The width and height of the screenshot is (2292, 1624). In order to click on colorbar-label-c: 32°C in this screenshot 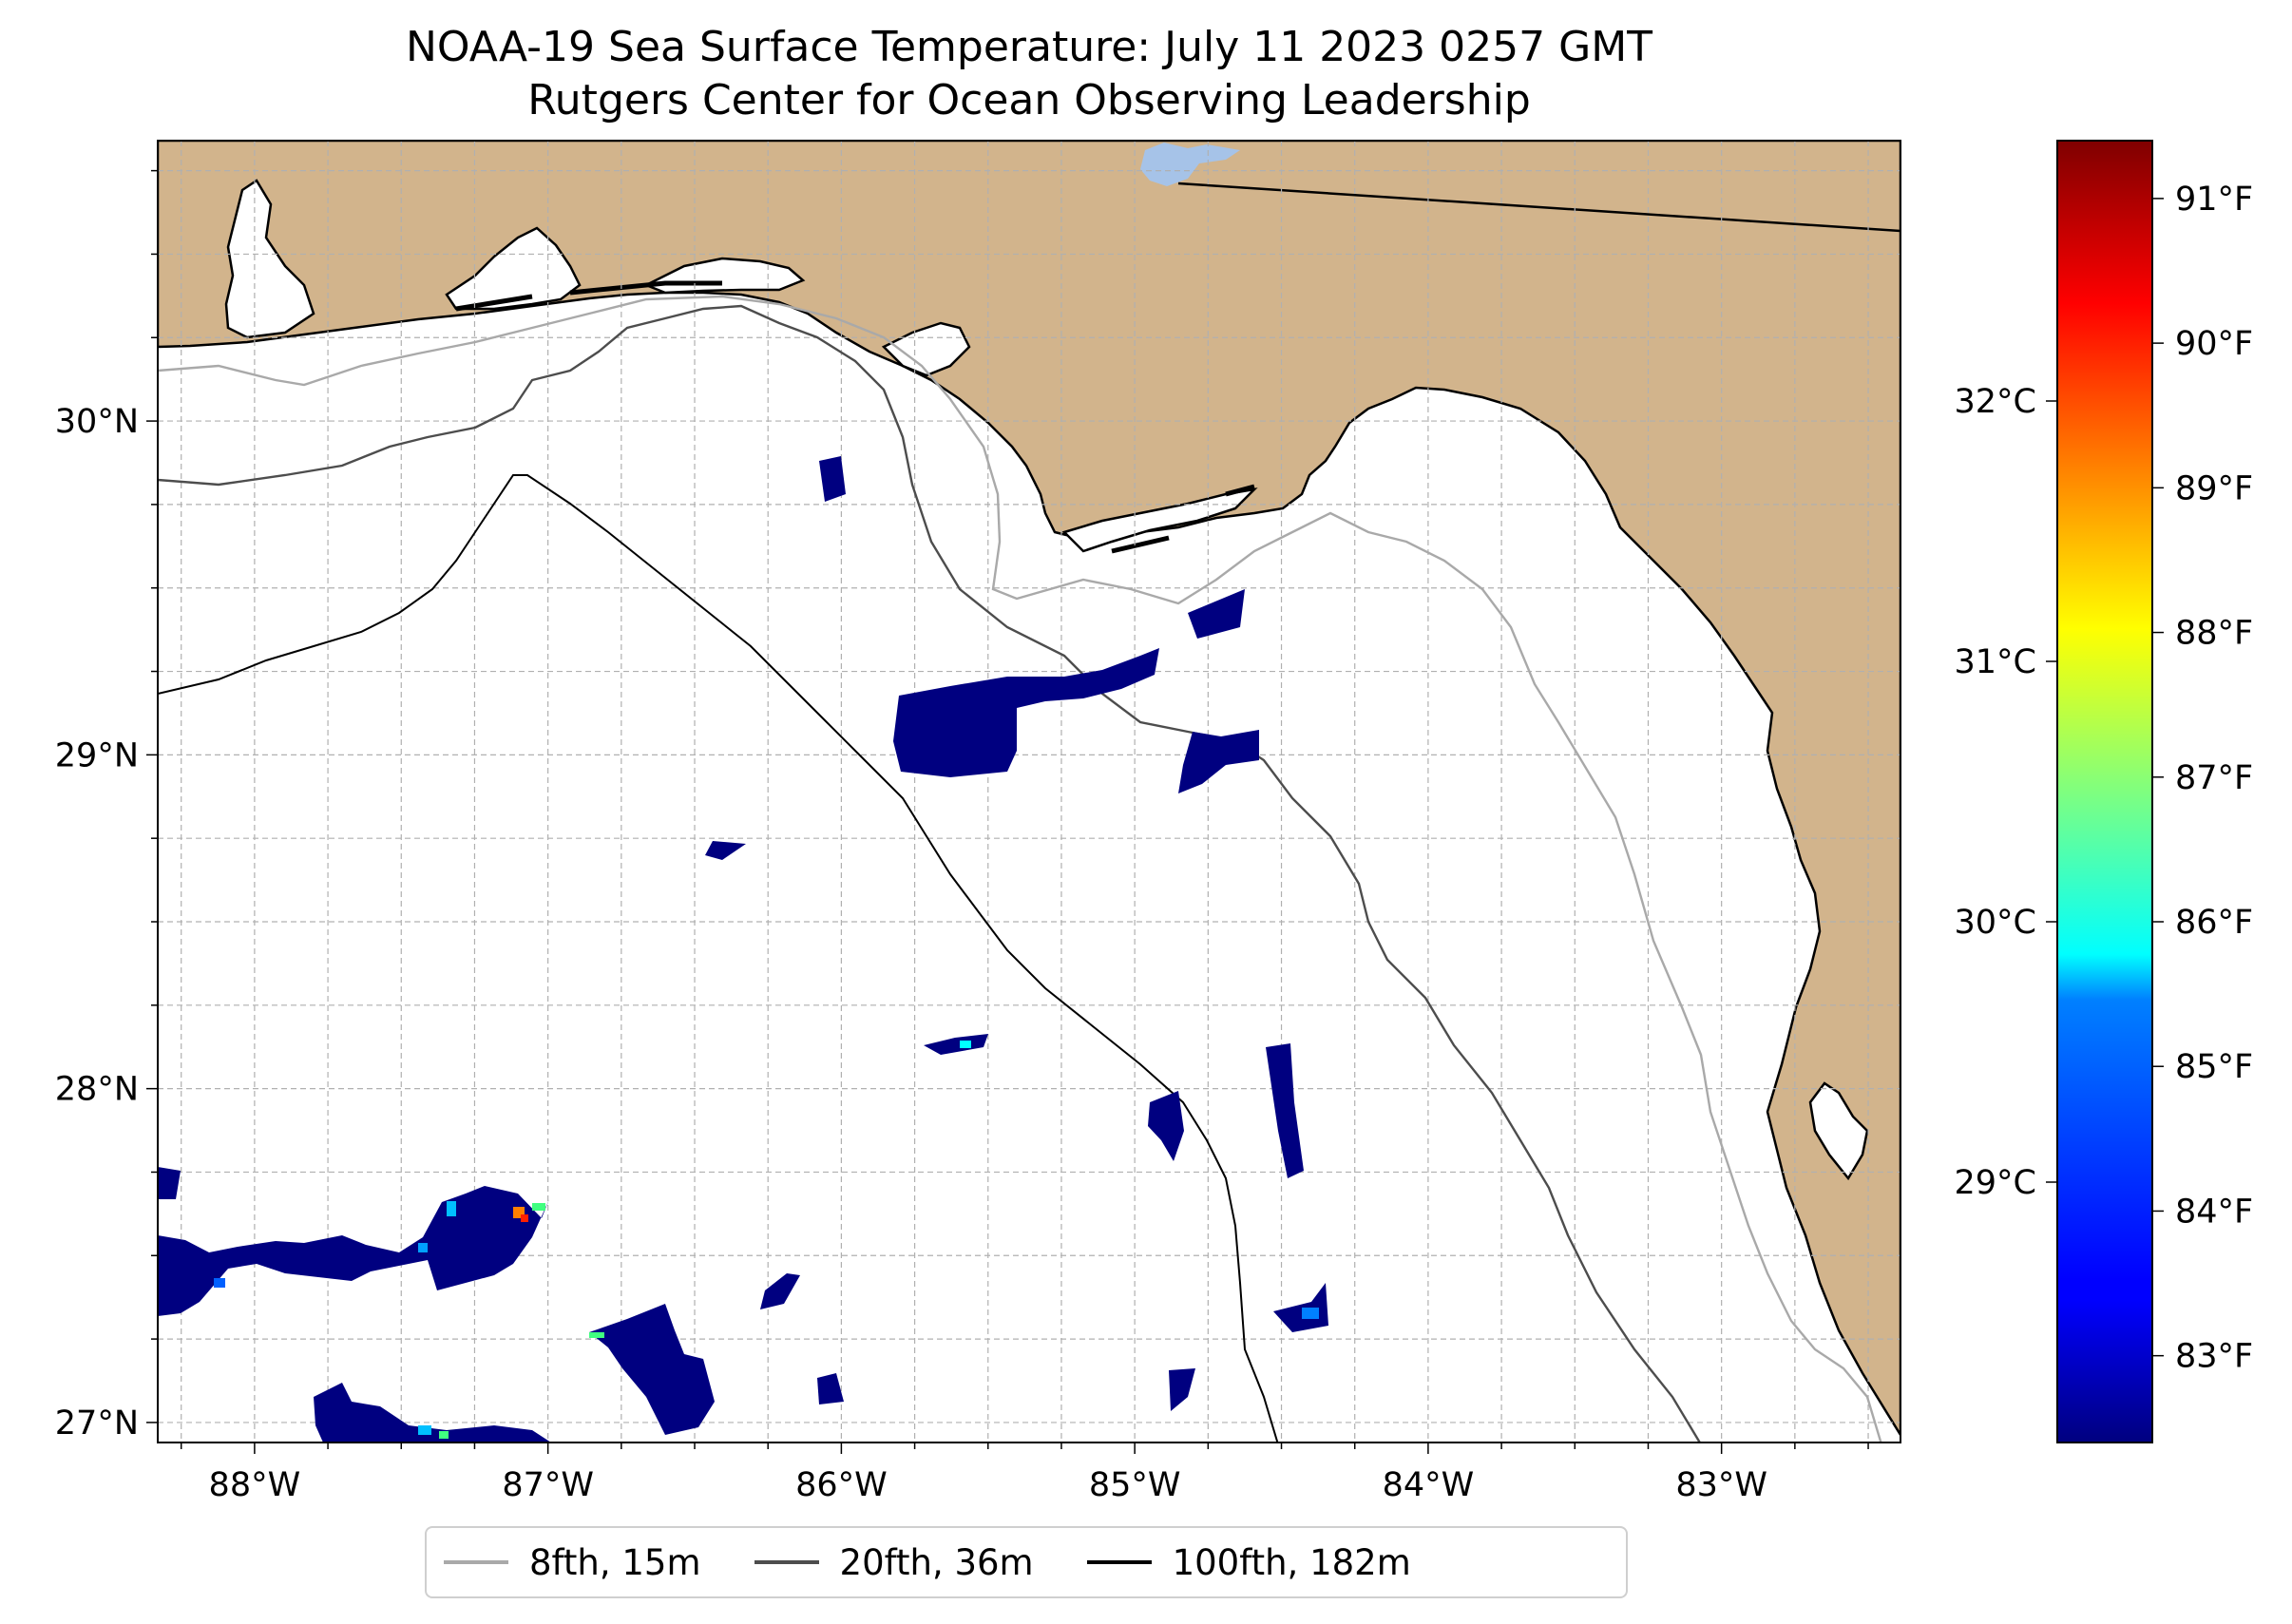, I will do `click(1995, 402)`.